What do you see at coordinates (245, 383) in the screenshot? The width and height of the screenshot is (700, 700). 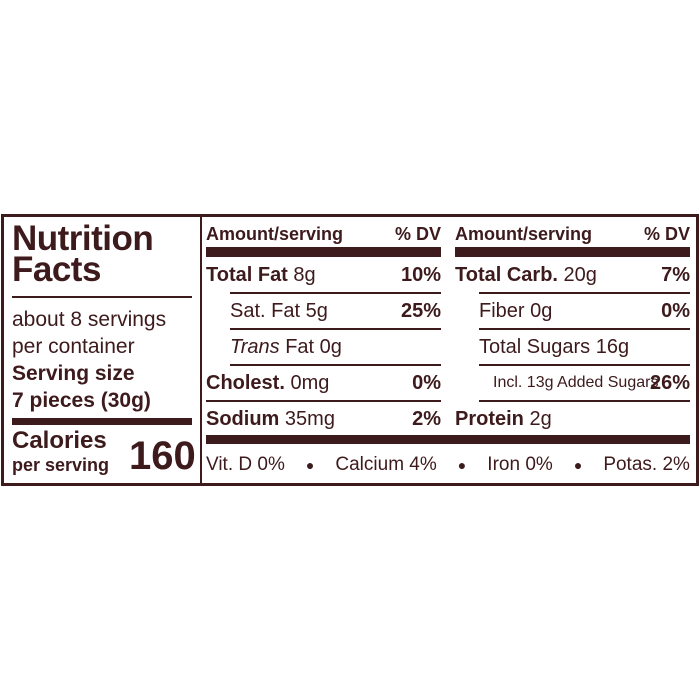 I see `nutrient: Cholest.` at bounding box center [245, 383].